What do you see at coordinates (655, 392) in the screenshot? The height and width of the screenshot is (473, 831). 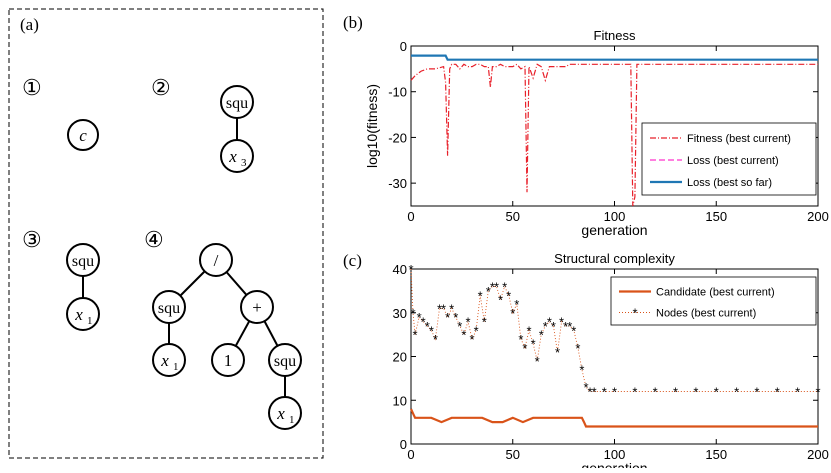 I see `complexity-series-1-point-50: *` at bounding box center [655, 392].